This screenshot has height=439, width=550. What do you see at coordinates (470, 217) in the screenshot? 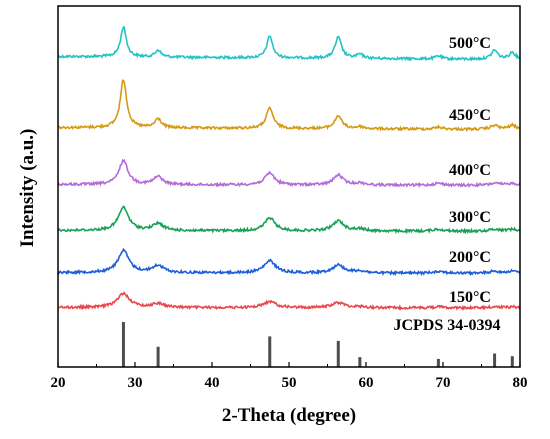
I see `series-label: 300°C` at bounding box center [470, 217].